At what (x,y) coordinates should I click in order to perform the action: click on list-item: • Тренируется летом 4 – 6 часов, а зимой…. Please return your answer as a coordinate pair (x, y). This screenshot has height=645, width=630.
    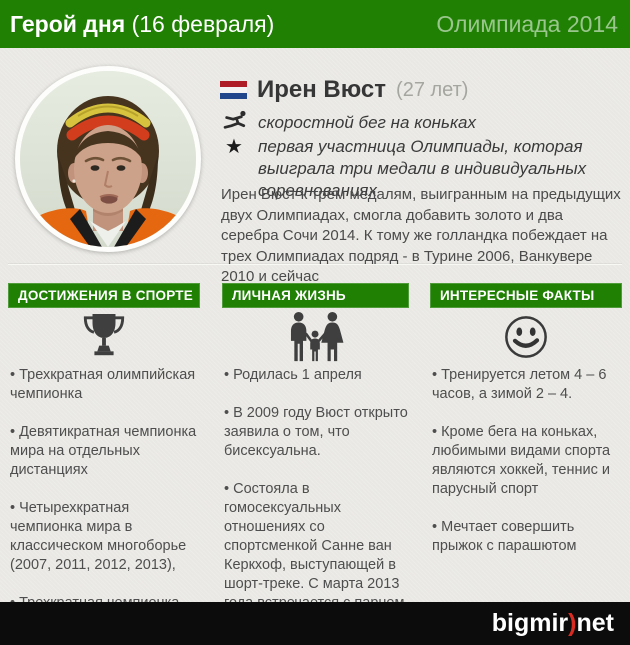
    Looking at the image, I should click on (519, 384).